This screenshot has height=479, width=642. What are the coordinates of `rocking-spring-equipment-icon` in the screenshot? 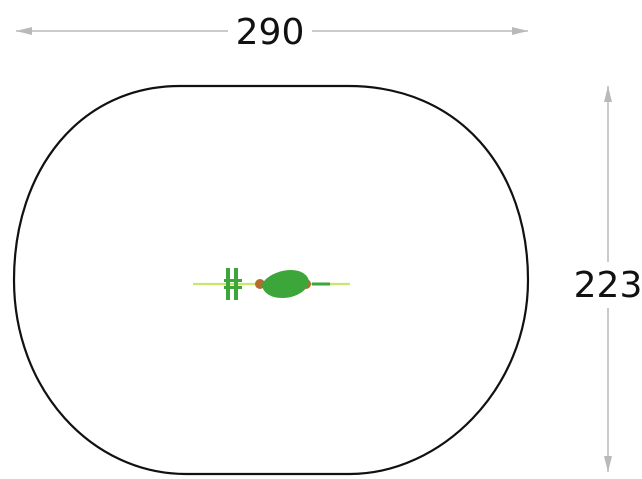 It's located at (271, 284).